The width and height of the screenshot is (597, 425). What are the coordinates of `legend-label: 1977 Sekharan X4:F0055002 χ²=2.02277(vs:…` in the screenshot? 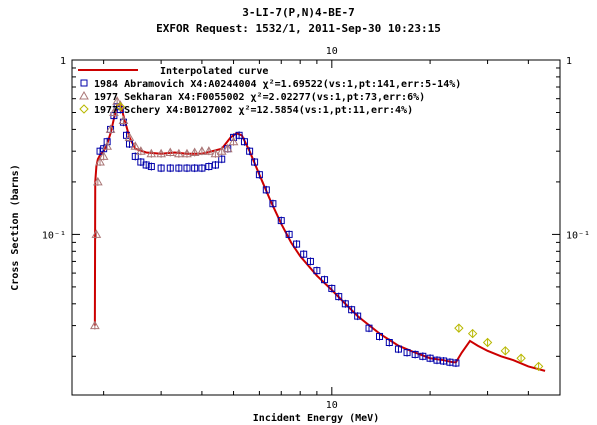 It's located at (259, 97).